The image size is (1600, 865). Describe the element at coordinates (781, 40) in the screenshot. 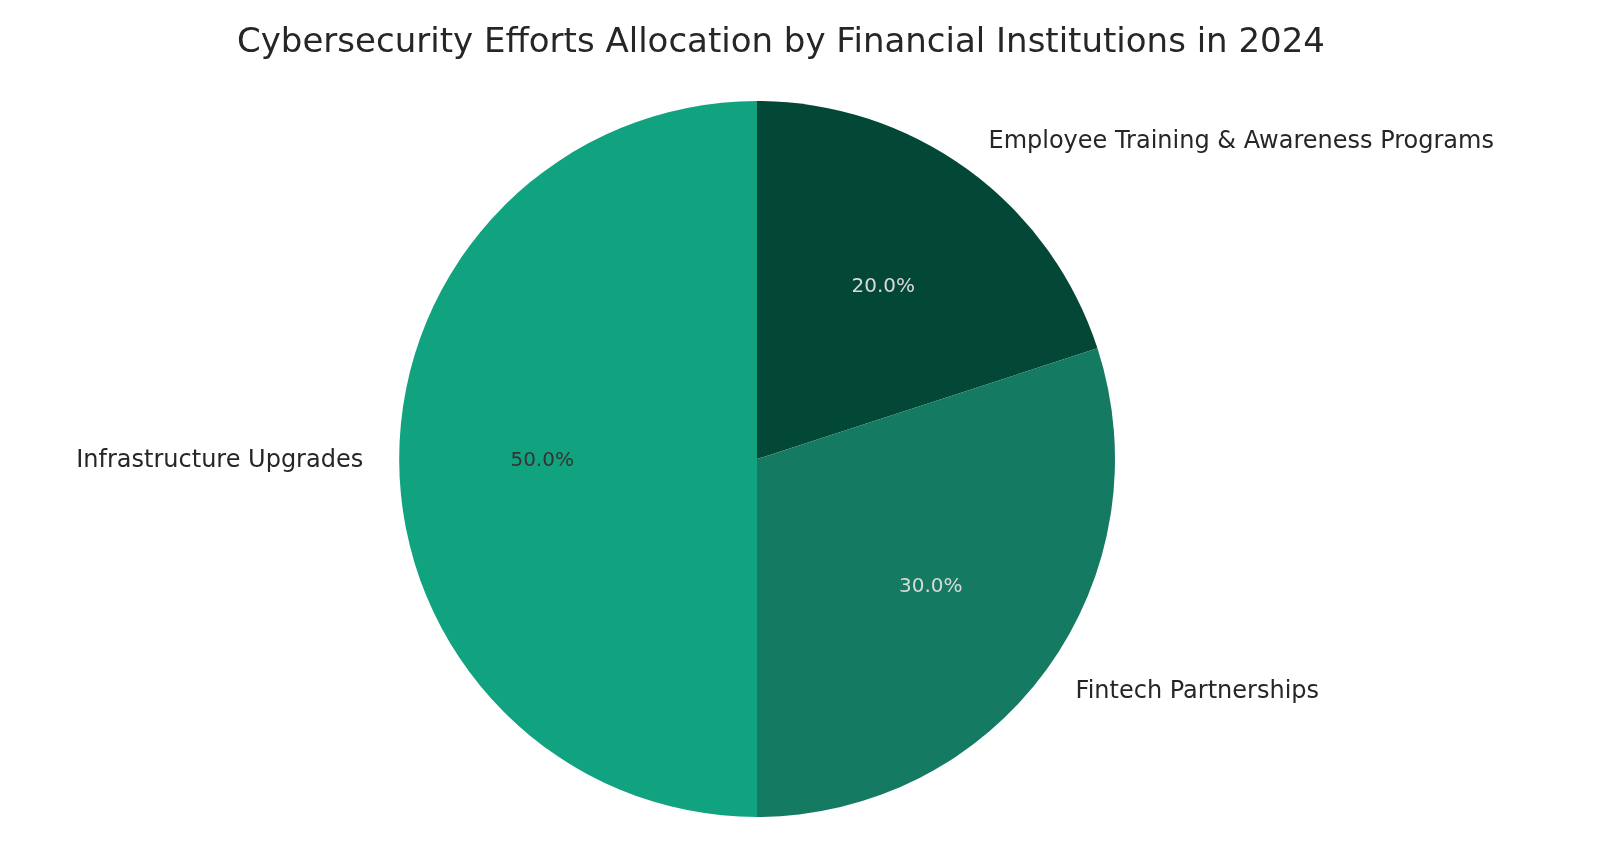

I see `chart-title: Cybersecurity Efforts Allocation by Financial Institutions in 2024` at that location.